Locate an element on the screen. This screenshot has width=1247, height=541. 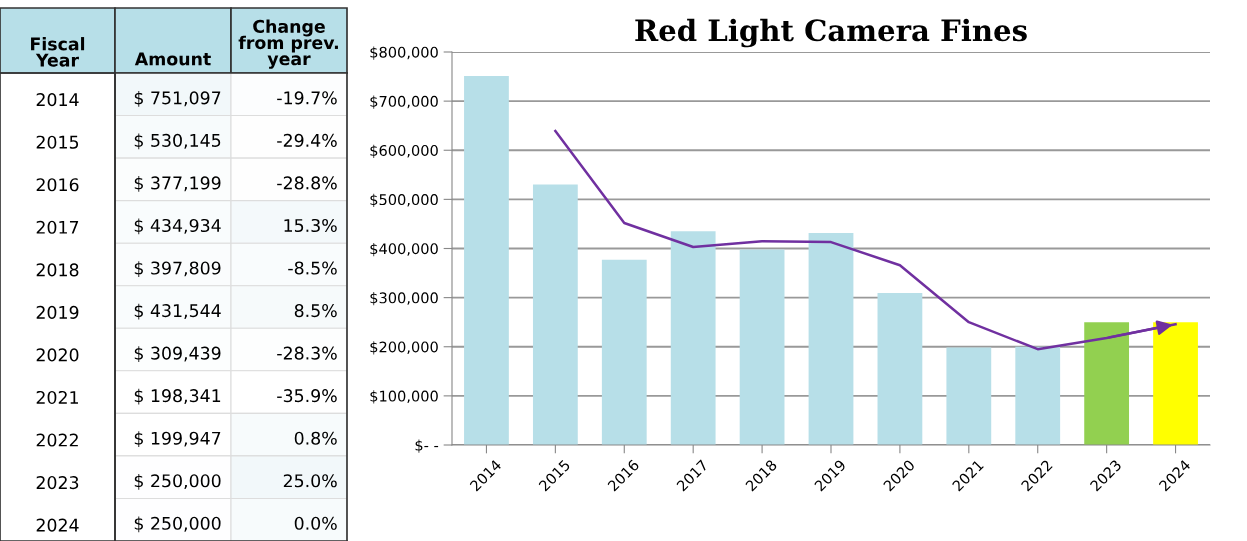
y-tick-label: 2018 is located at coordinates (57, 270).